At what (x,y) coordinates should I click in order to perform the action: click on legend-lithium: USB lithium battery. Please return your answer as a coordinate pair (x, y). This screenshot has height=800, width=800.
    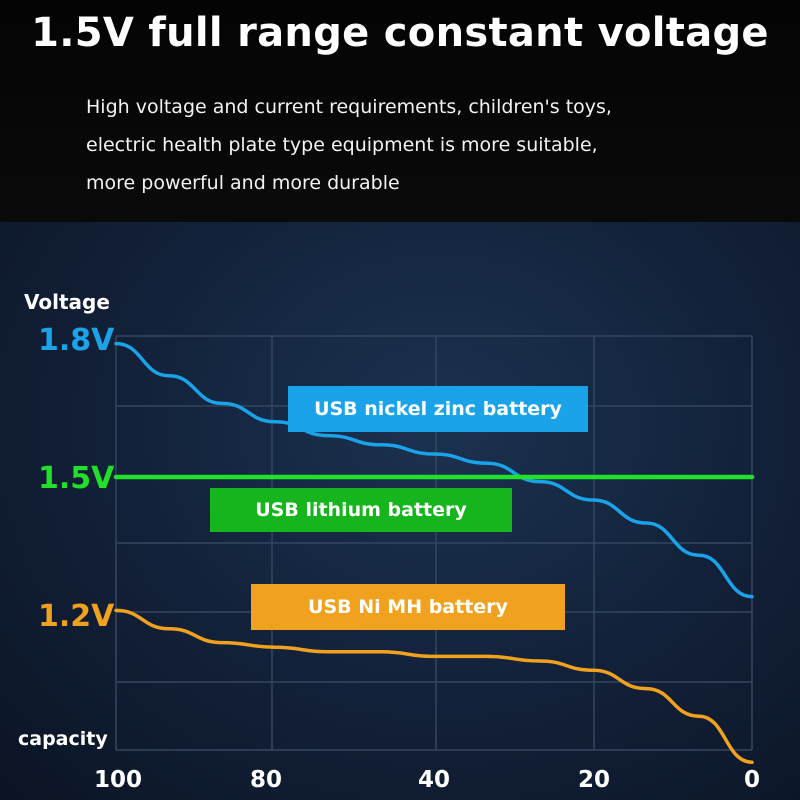
    Looking at the image, I should click on (361, 510).